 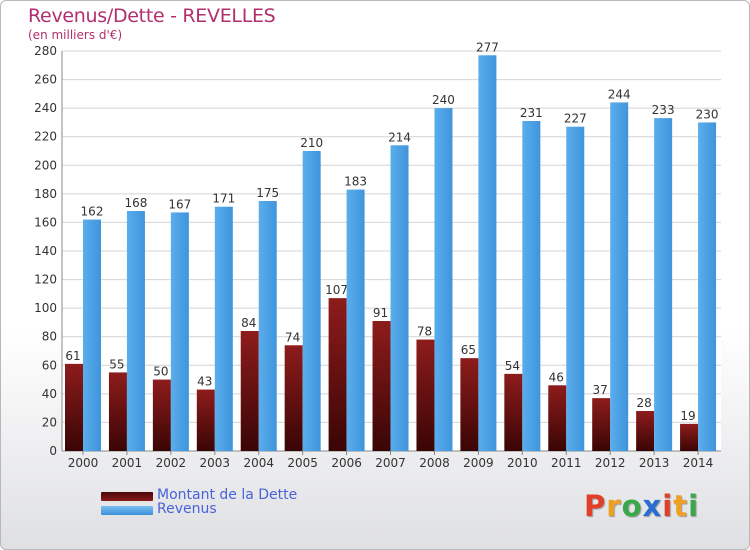 I want to click on bar-revenus-2010, so click(x=531, y=286).